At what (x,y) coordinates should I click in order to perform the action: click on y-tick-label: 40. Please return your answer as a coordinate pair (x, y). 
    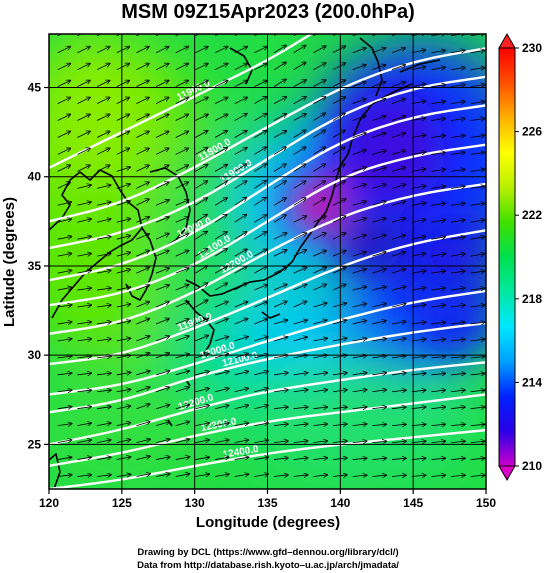
    Looking at the image, I should click on (35, 177).